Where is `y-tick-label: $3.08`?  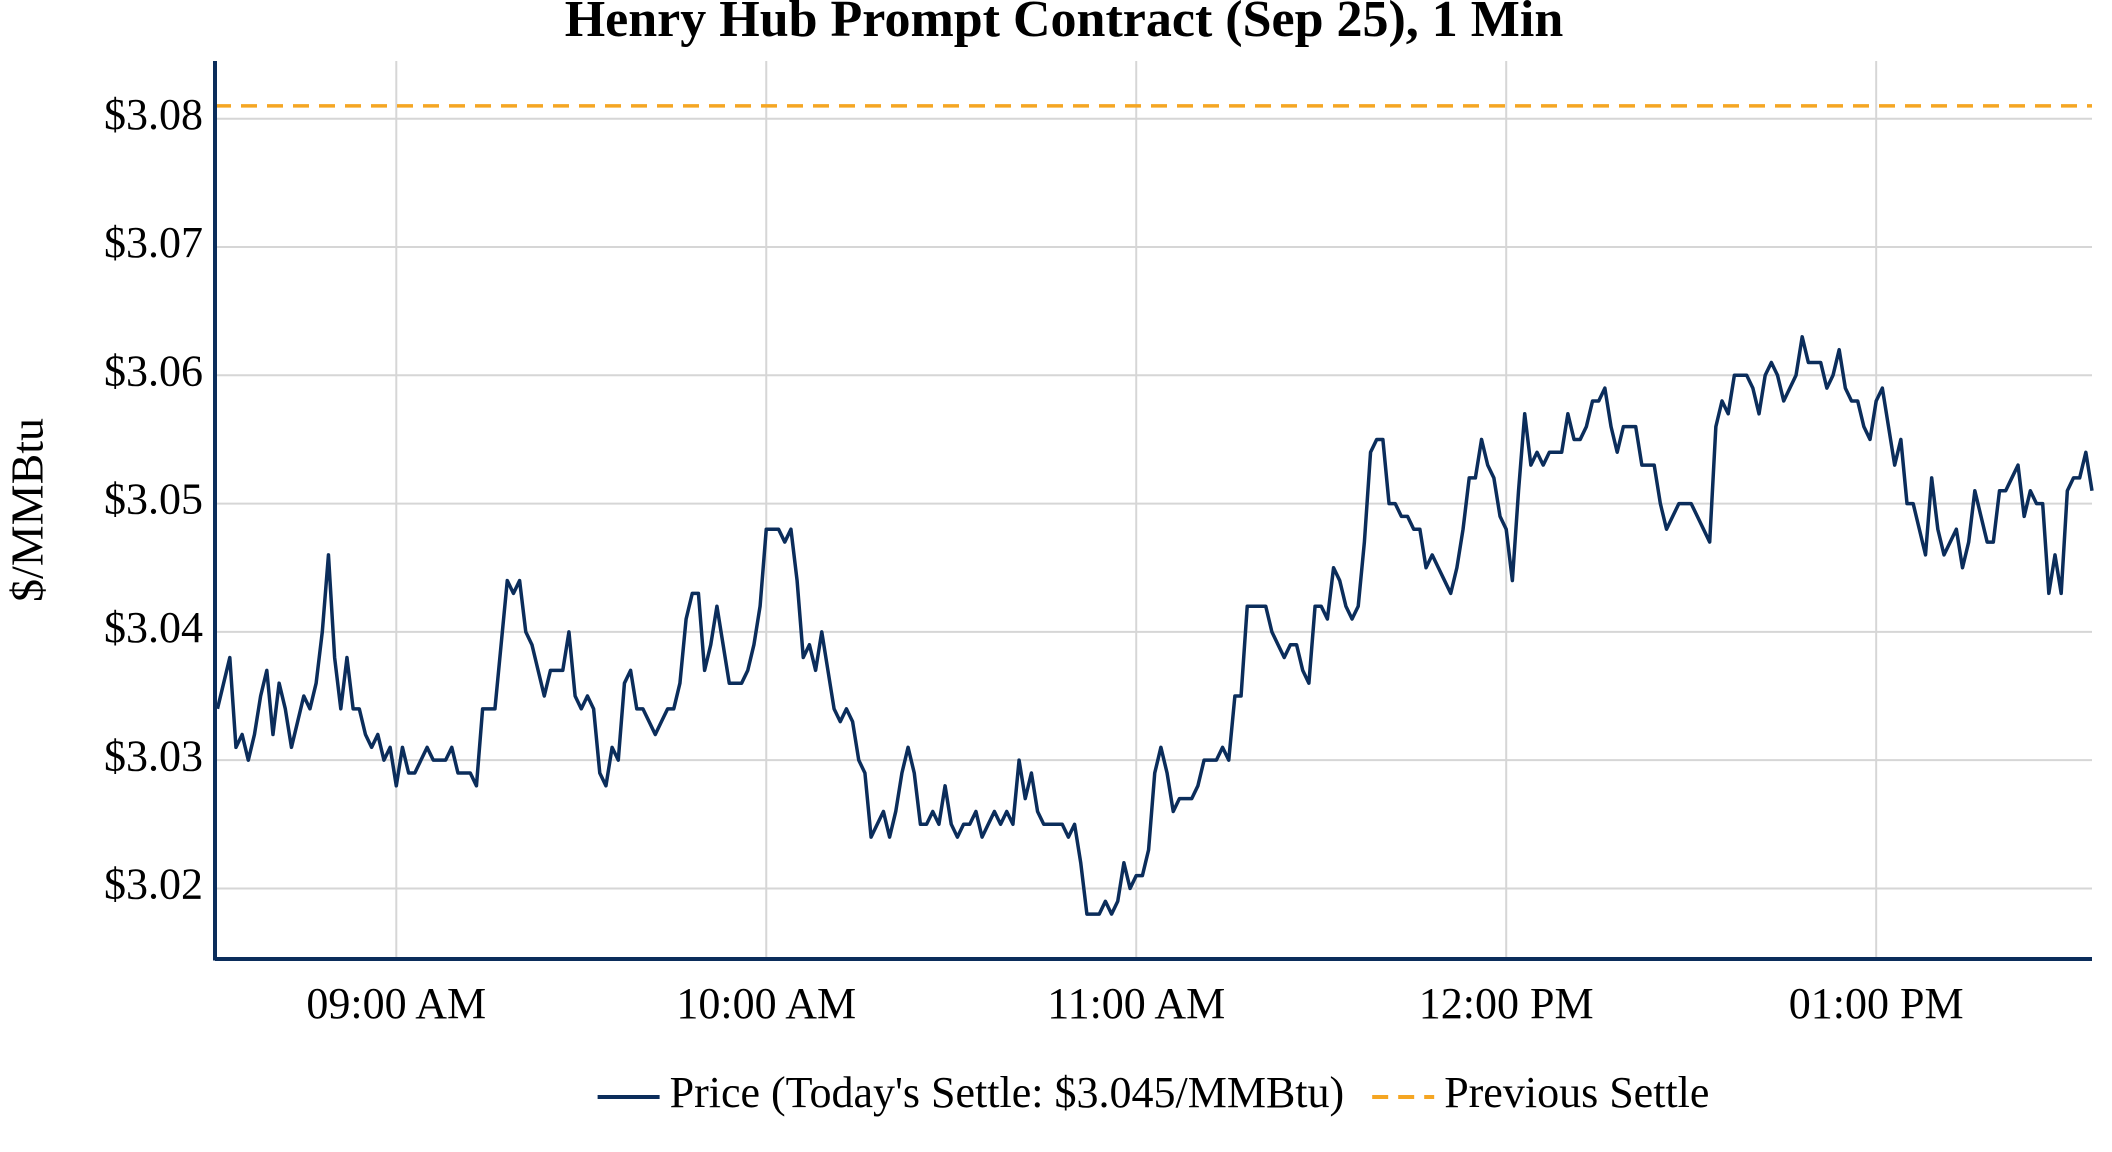
y-tick-label: $3.08 is located at coordinates (153, 114).